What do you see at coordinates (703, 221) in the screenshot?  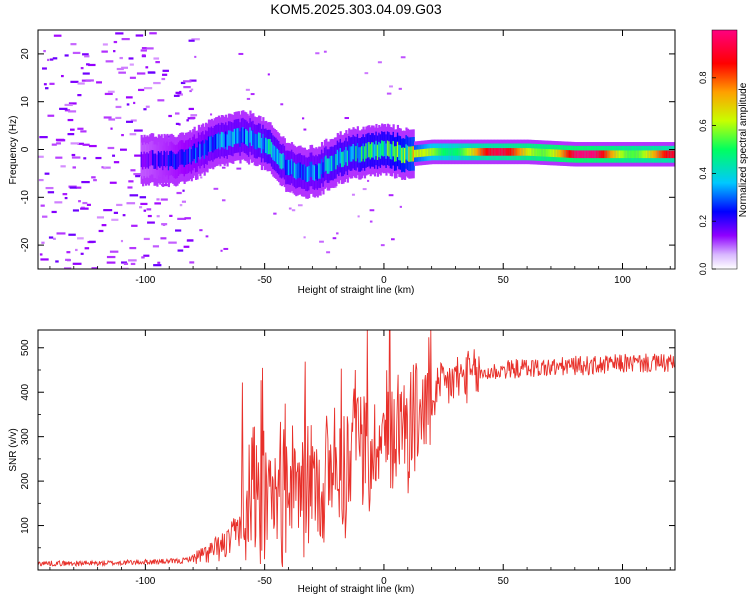 I see `colorbar-tick-label: 0.2` at bounding box center [703, 221].